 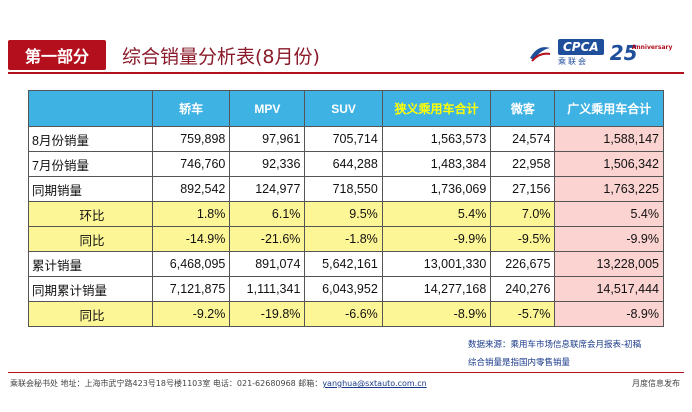 What do you see at coordinates (523, 214) in the screenshot?
I see `table-cell: 7.0%` at bounding box center [523, 214].